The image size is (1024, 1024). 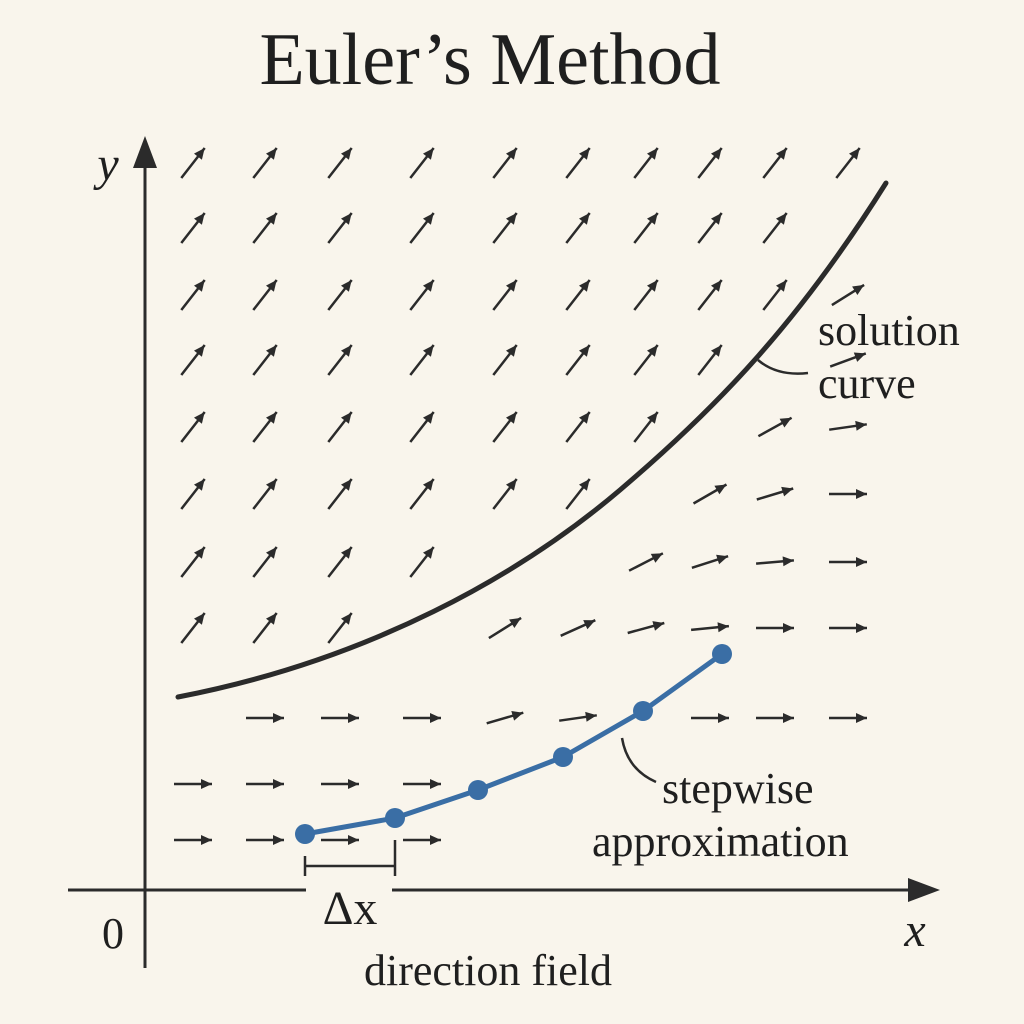 I want to click on stepwise-leader, so click(x=638, y=760).